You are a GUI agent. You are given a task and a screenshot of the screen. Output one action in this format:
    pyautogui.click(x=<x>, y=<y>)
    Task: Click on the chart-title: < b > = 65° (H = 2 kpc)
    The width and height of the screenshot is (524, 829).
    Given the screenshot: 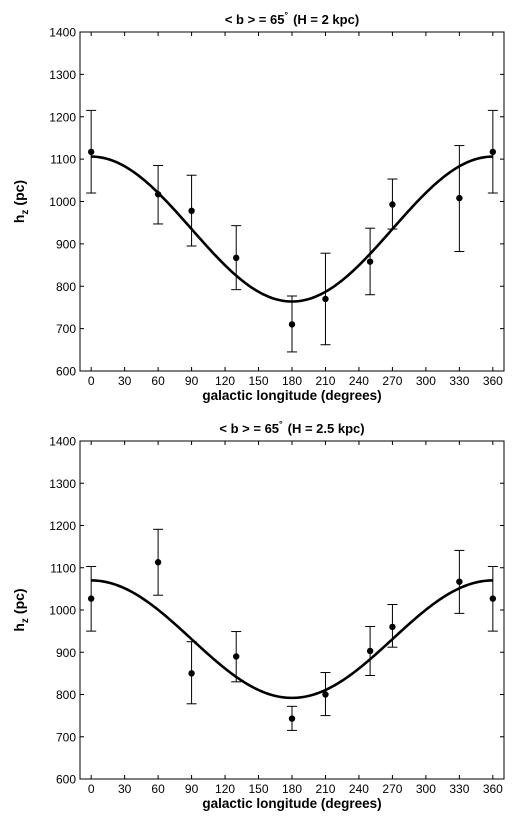 What is the action you would take?
    pyautogui.click(x=292, y=18)
    